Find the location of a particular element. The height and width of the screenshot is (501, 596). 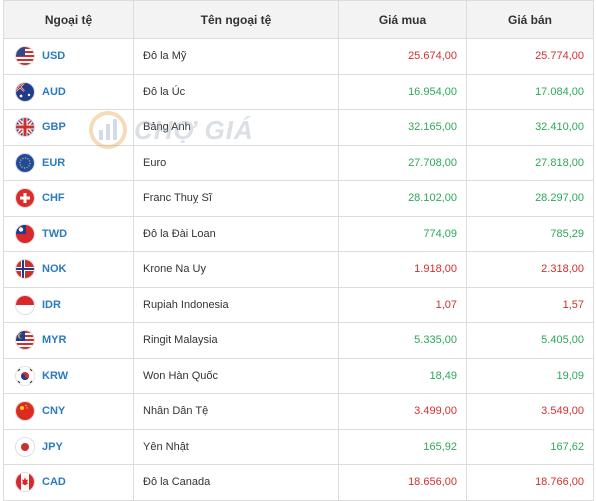

sell-price: 2.318,00 is located at coordinates (530, 269).